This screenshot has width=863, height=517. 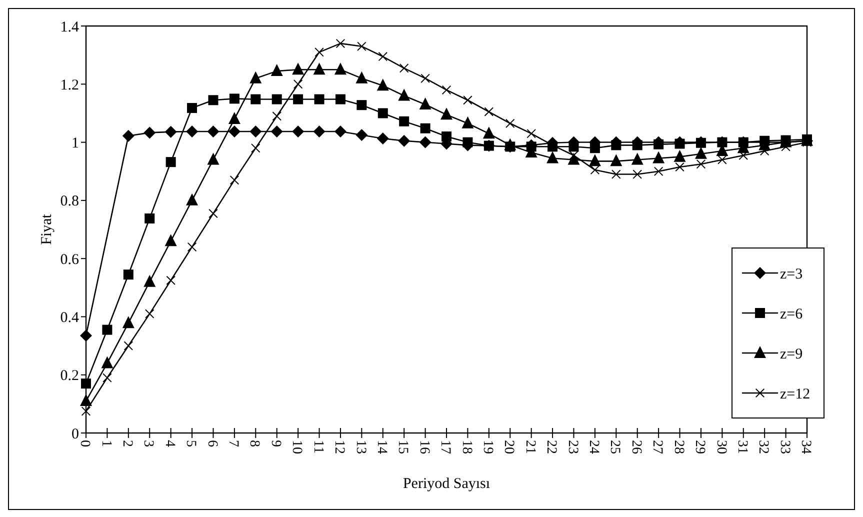 I want to click on y-tick-label: 0.2, so click(x=69, y=376).